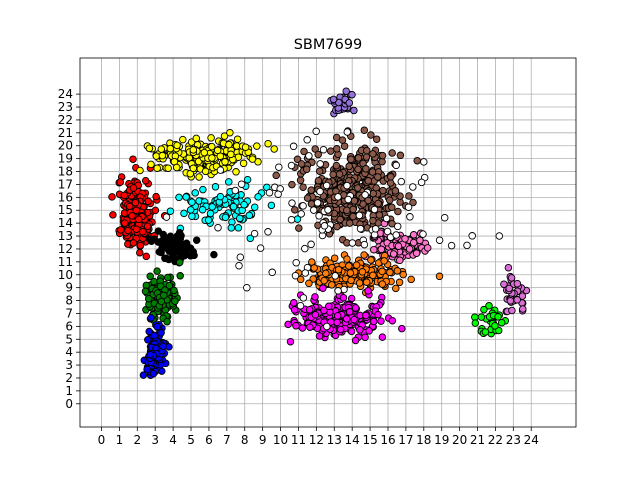 The height and width of the screenshot is (480, 640). I want to click on x-tick-label: 23, so click(513, 440).